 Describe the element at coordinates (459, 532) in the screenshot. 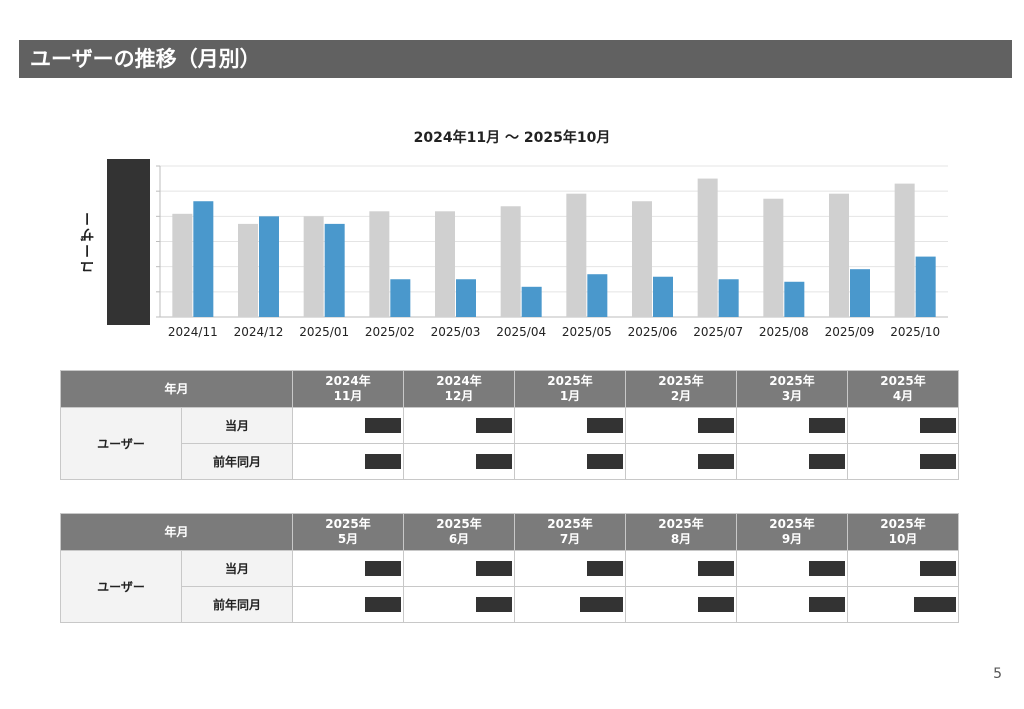

I see `column-header: 2025年 6月` at that location.